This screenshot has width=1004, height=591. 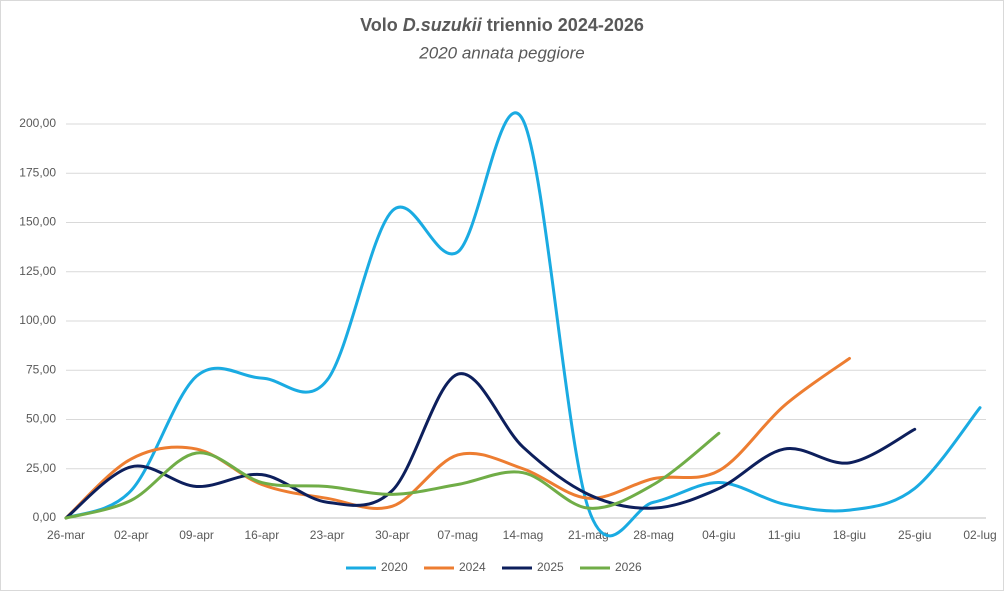 I want to click on y-tick-label: 0,00, so click(x=45, y=517).